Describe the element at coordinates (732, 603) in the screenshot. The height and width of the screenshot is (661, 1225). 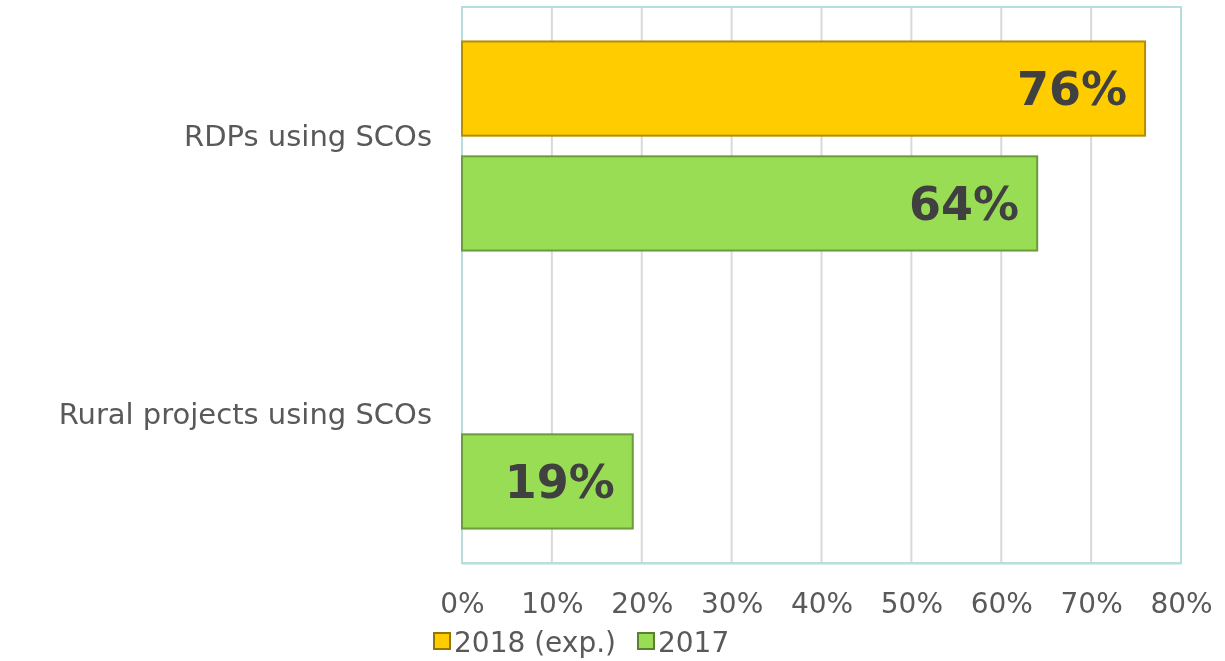
I see `x-tick-label: 30%` at that location.